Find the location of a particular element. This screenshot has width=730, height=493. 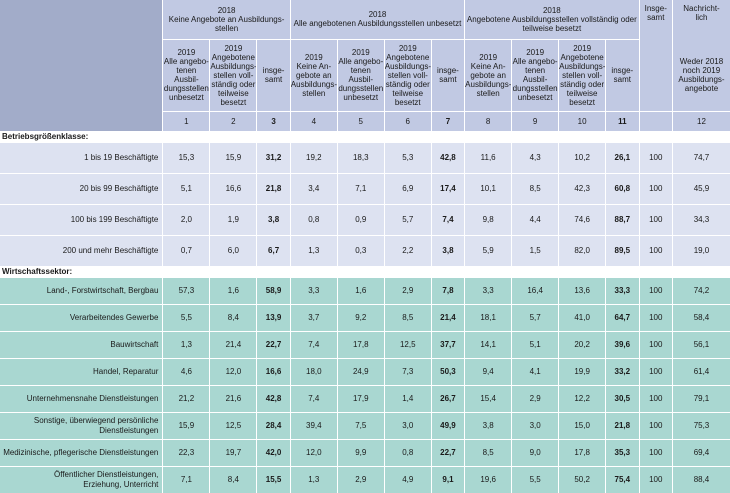

cell-col-3: 42,8 is located at coordinates (273, 398).